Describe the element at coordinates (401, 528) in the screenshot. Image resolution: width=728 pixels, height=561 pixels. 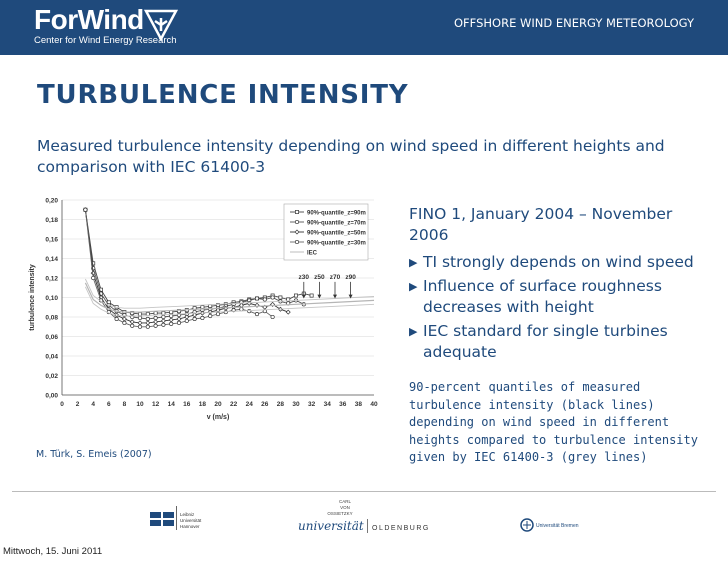
I see `oldenburg-city: OLDENBURG` at that location.